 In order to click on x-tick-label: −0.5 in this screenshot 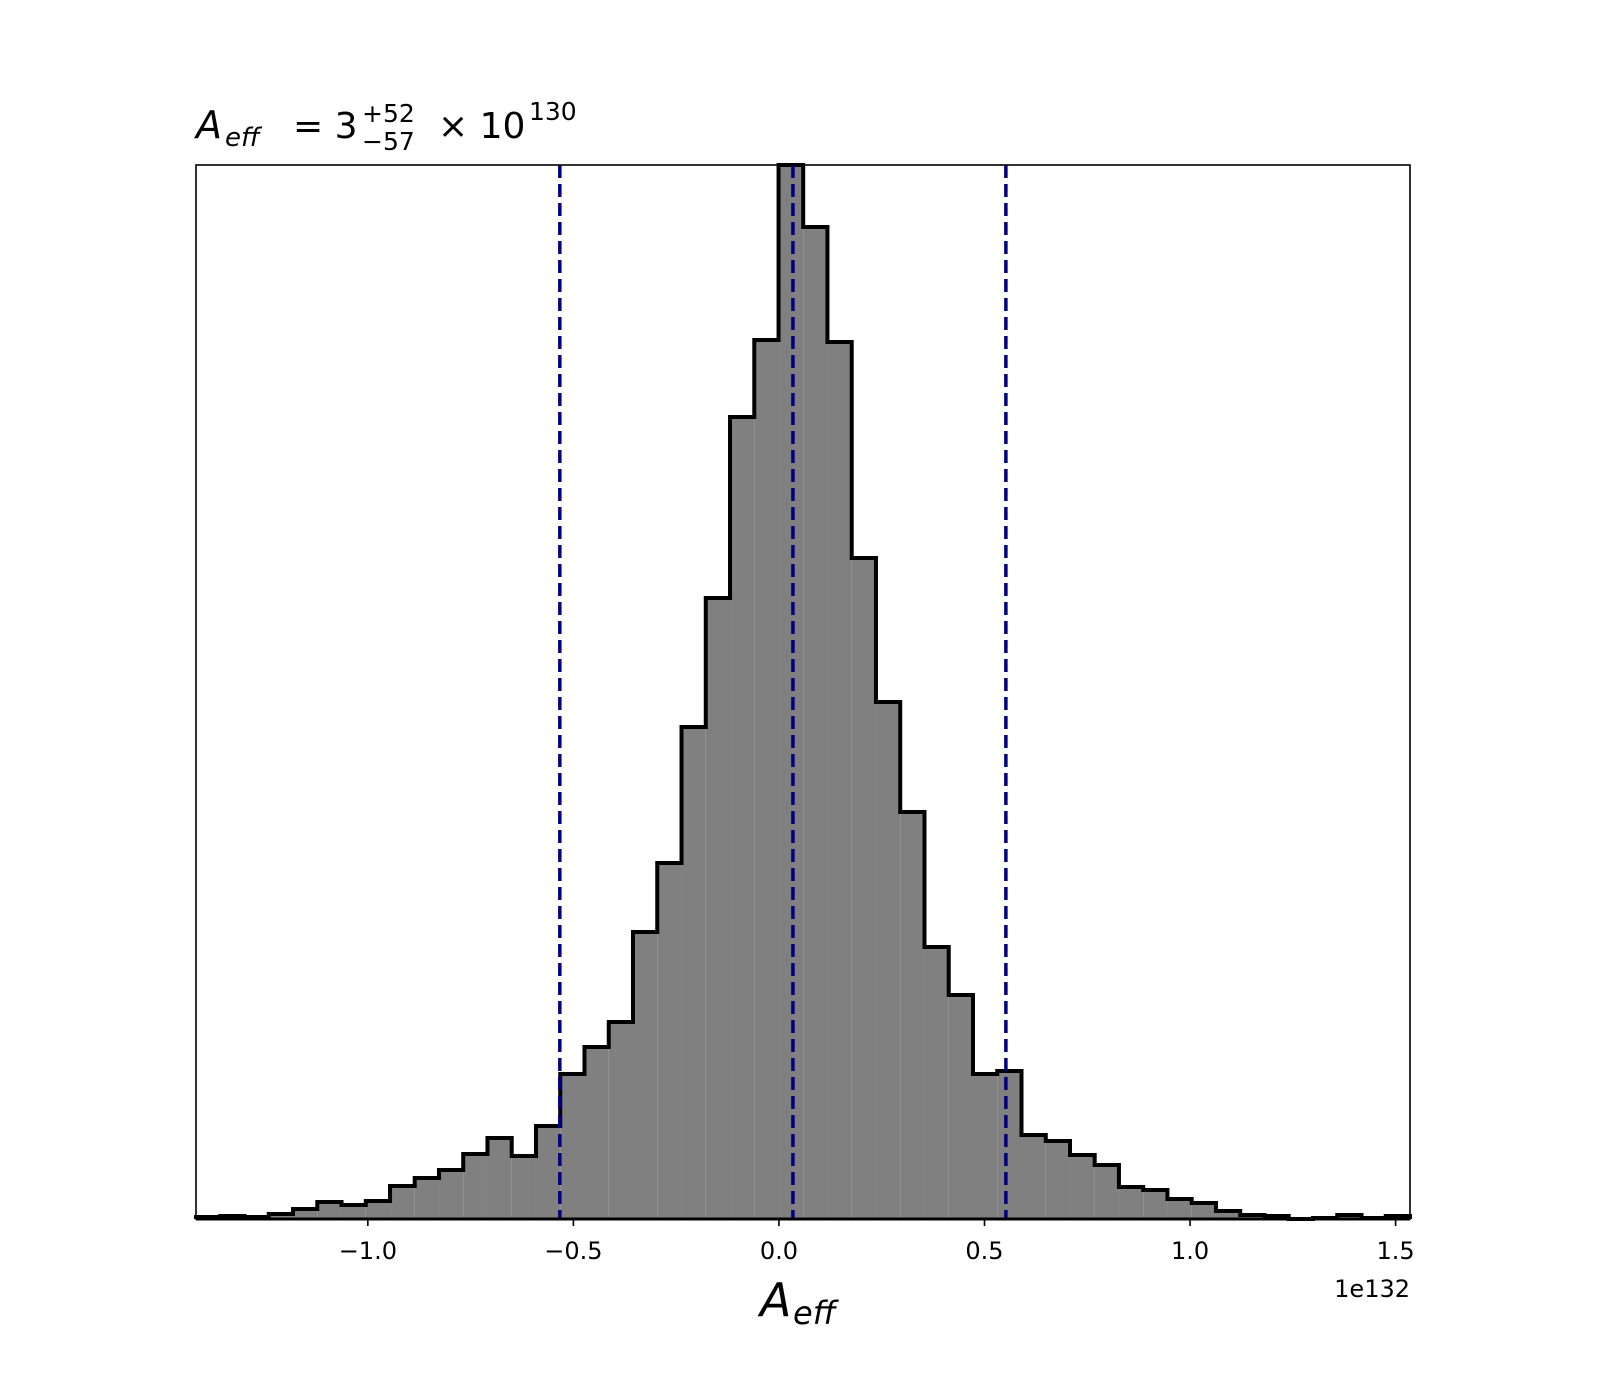, I will do `click(573, 1251)`.